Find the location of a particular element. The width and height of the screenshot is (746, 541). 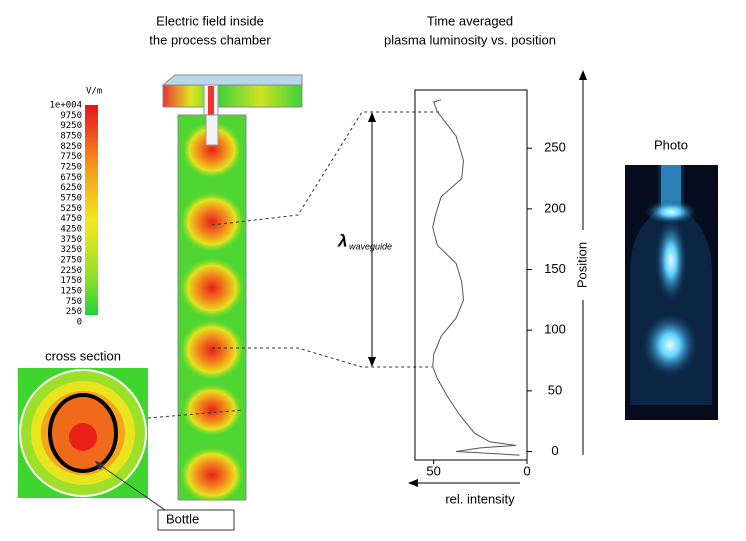

colorbar-label: 4750 is located at coordinates (71, 219).